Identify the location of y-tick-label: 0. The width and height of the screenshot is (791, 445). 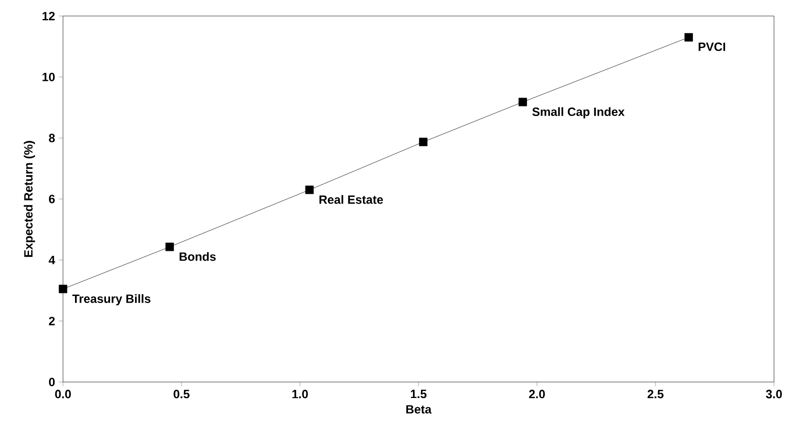
(52, 382).